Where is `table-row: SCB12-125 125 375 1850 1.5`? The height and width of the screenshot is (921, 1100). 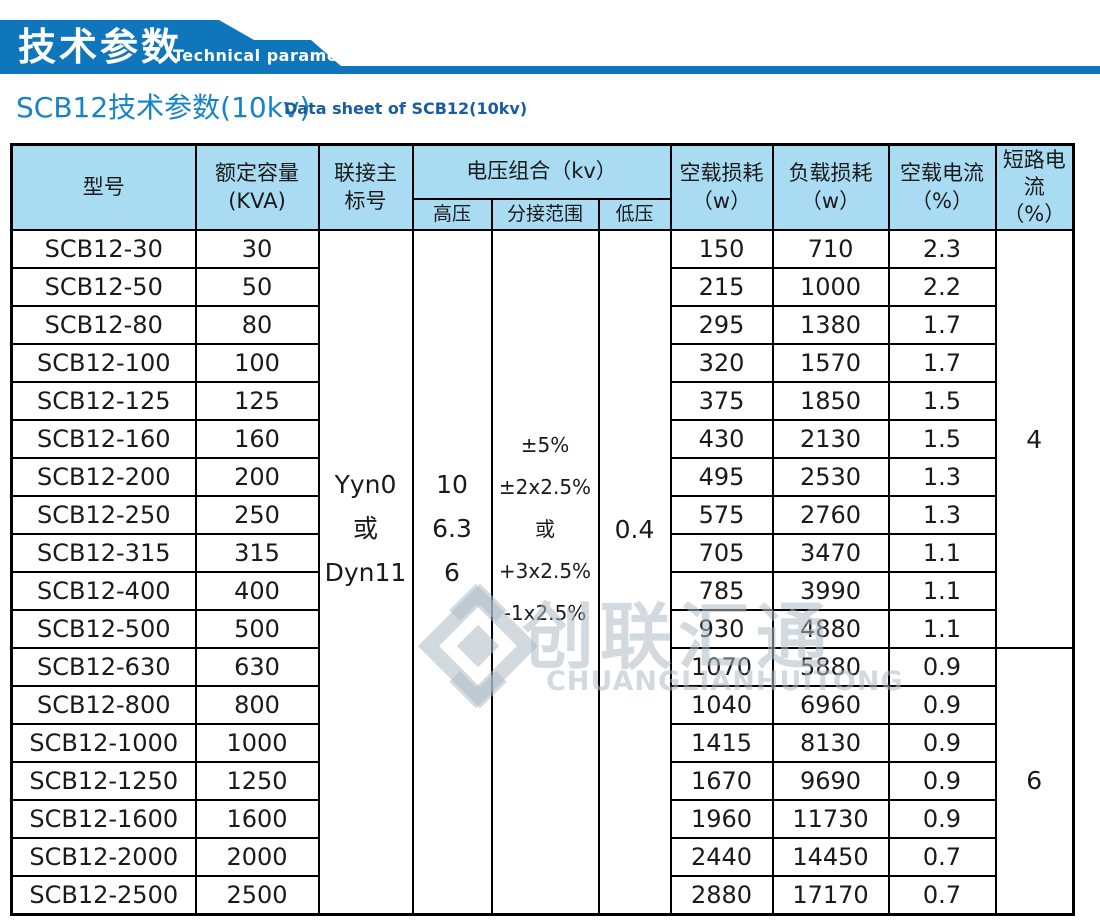 table-row: SCB12-125 125 375 1850 1.5 is located at coordinates (542, 401).